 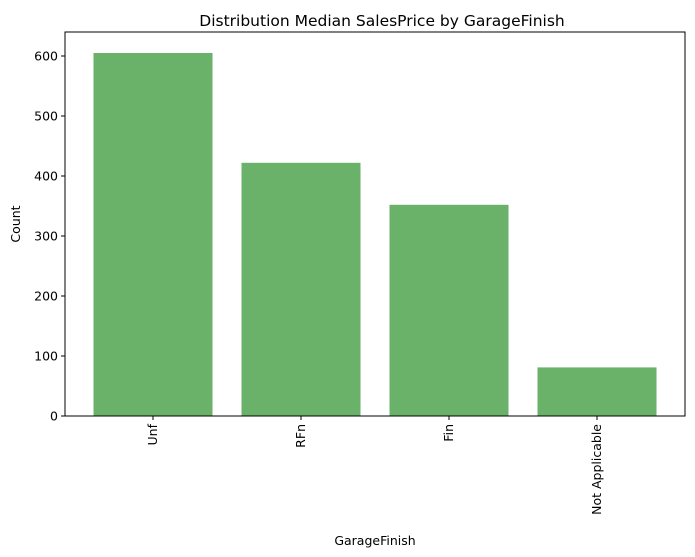 What do you see at coordinates (300, 436) in the screenshot?
I see `x-tick-label: RFn` at bounding box center [300, 436].